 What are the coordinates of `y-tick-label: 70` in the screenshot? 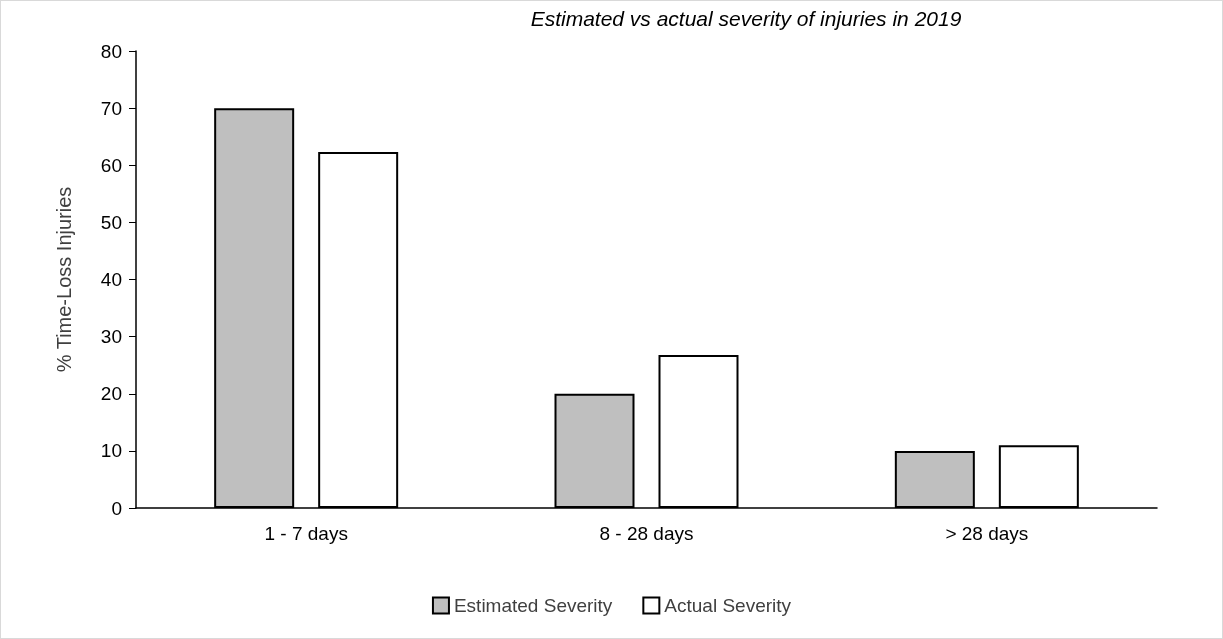 It's located at (111, 108).